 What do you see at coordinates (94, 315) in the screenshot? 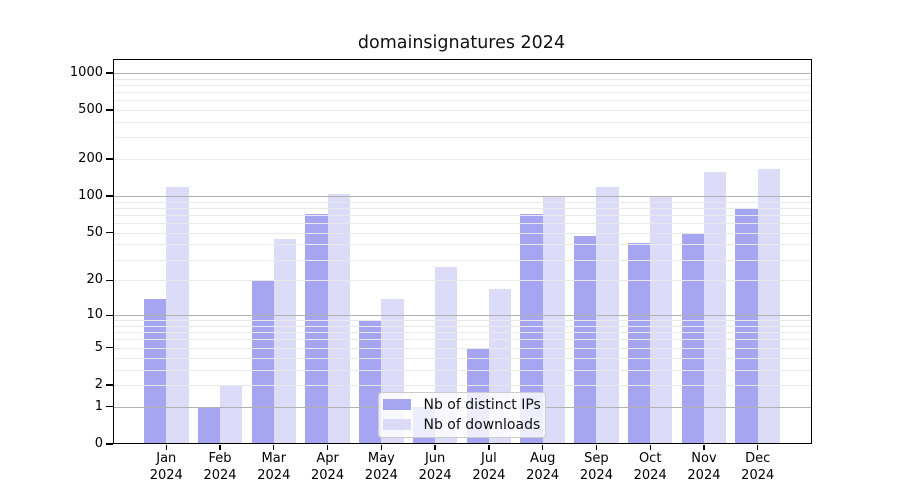
I see `y-tick-label-10: 10` at bounding box center [94, 315].